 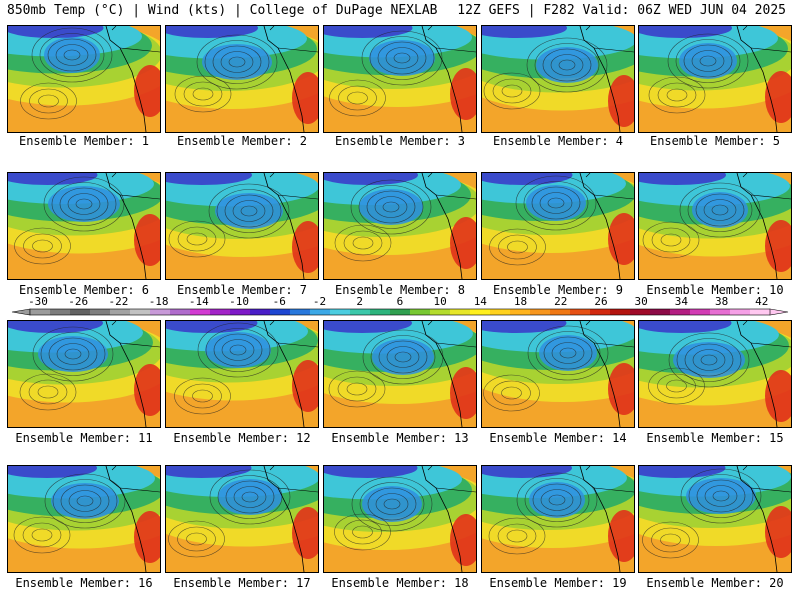 I want to click on ensemble-member-caption: Ensemble Member: 1, so click(x=84, y=141).